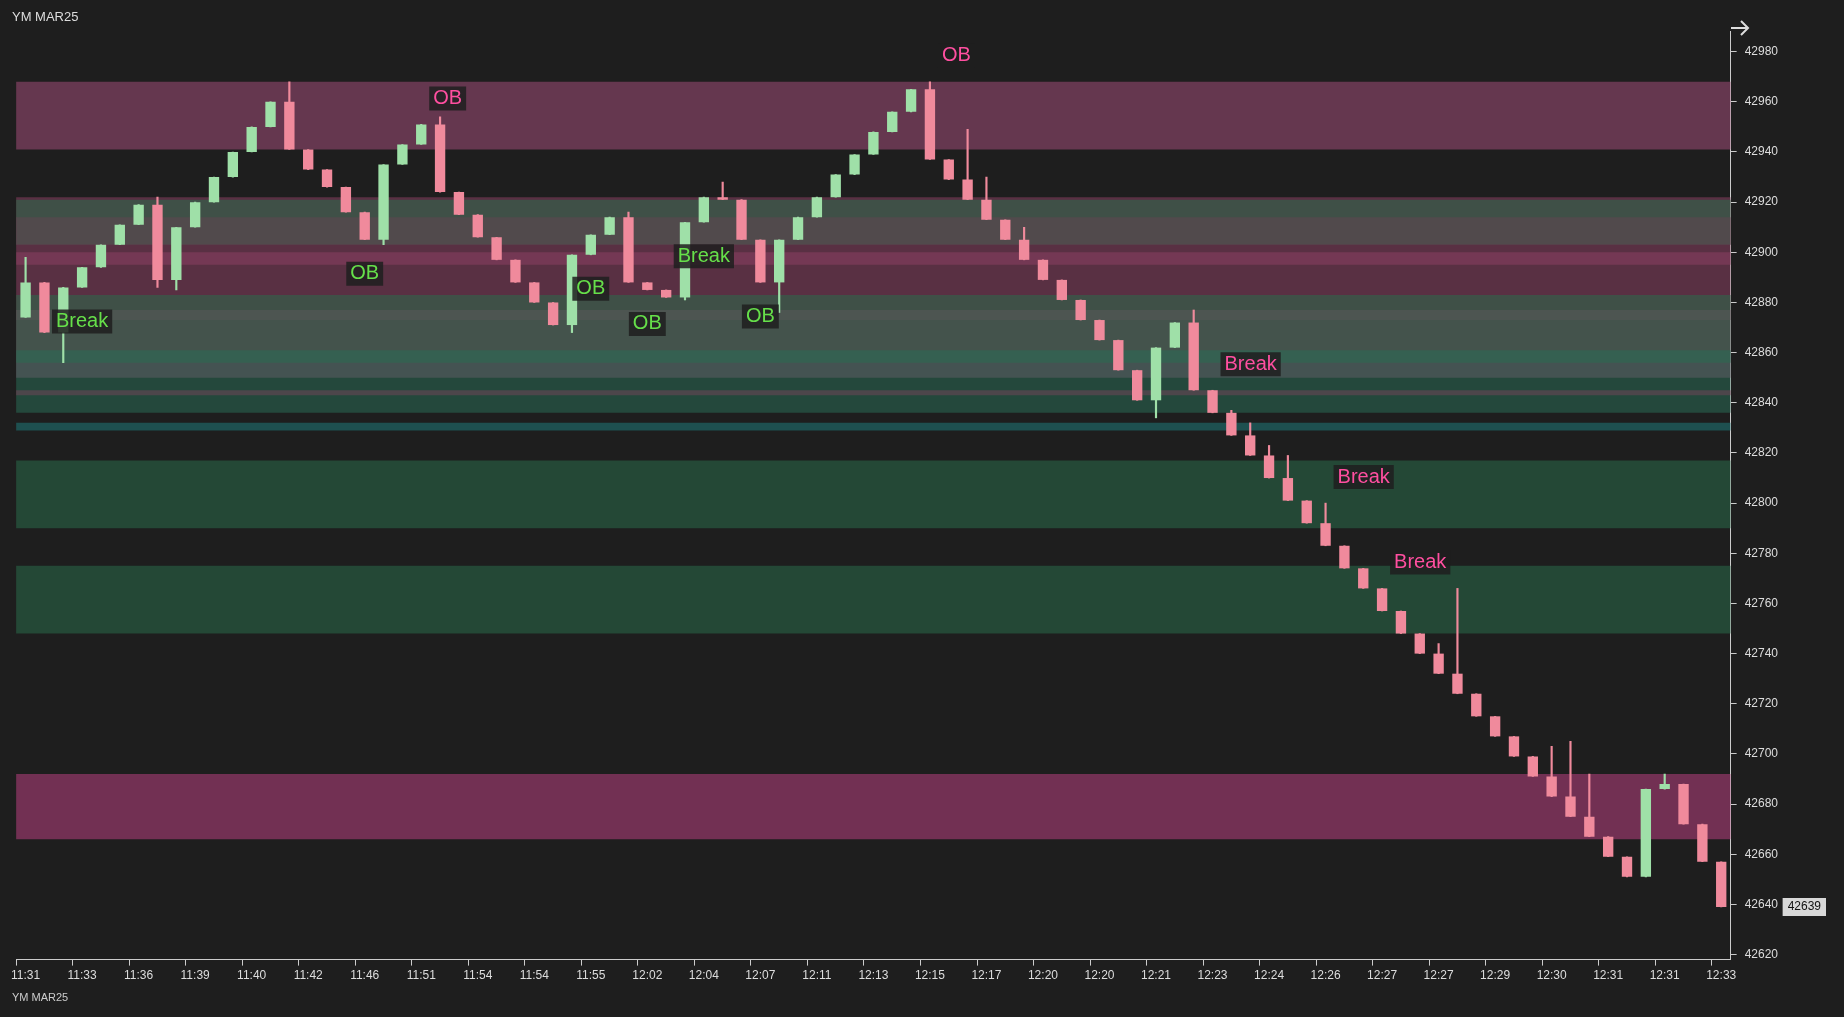  Describe the element at coordinates (873, 975) in the screenshot. I see `x-tick-label: 12:13` at that location.